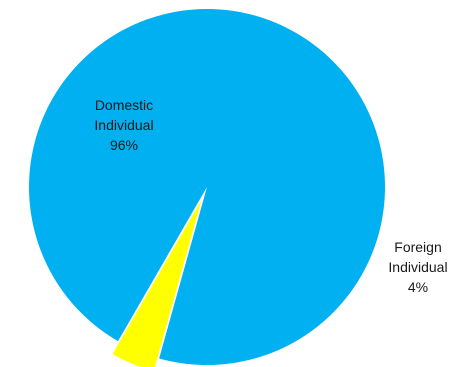 The image size is (462, 367). I want to click on data-label-domestic-individual: Domestic Individual 96%, so click(123, 125).